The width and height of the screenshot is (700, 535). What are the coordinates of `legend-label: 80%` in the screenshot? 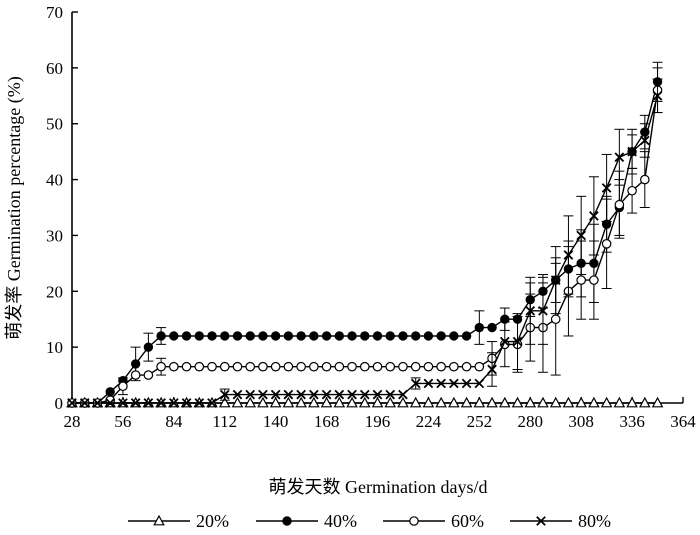 It's located at (594, 521).